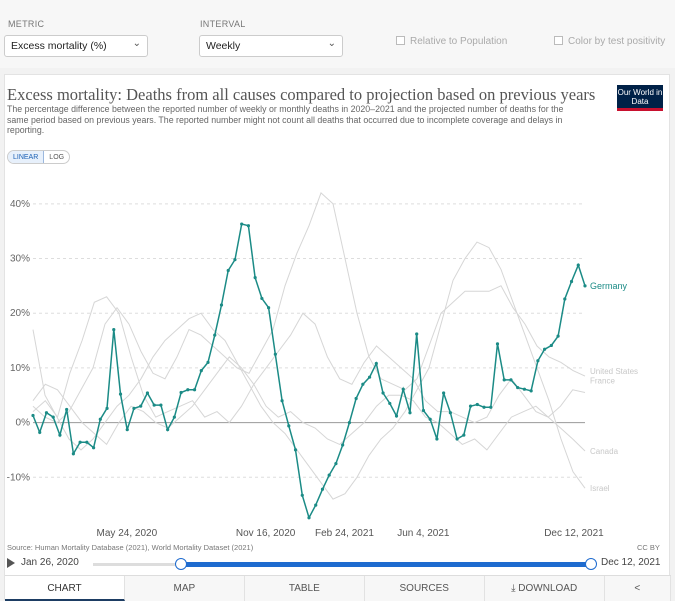  I want to click on y-tick-label: 0%, so click(23, 423).